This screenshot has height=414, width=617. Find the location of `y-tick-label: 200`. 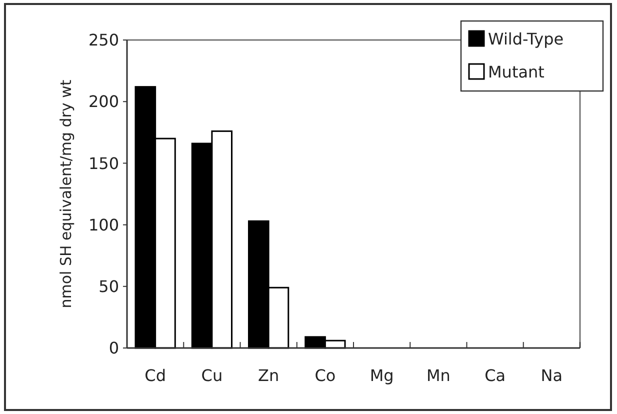

y-tick-label: 200 is located at coordinates (103, 102).